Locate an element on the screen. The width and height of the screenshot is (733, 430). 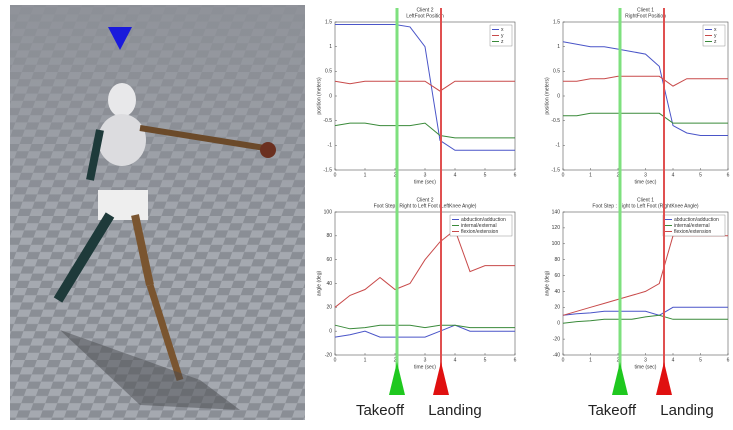
chart-subtitle: RightFoot Position is located at coordinates (645, 16).